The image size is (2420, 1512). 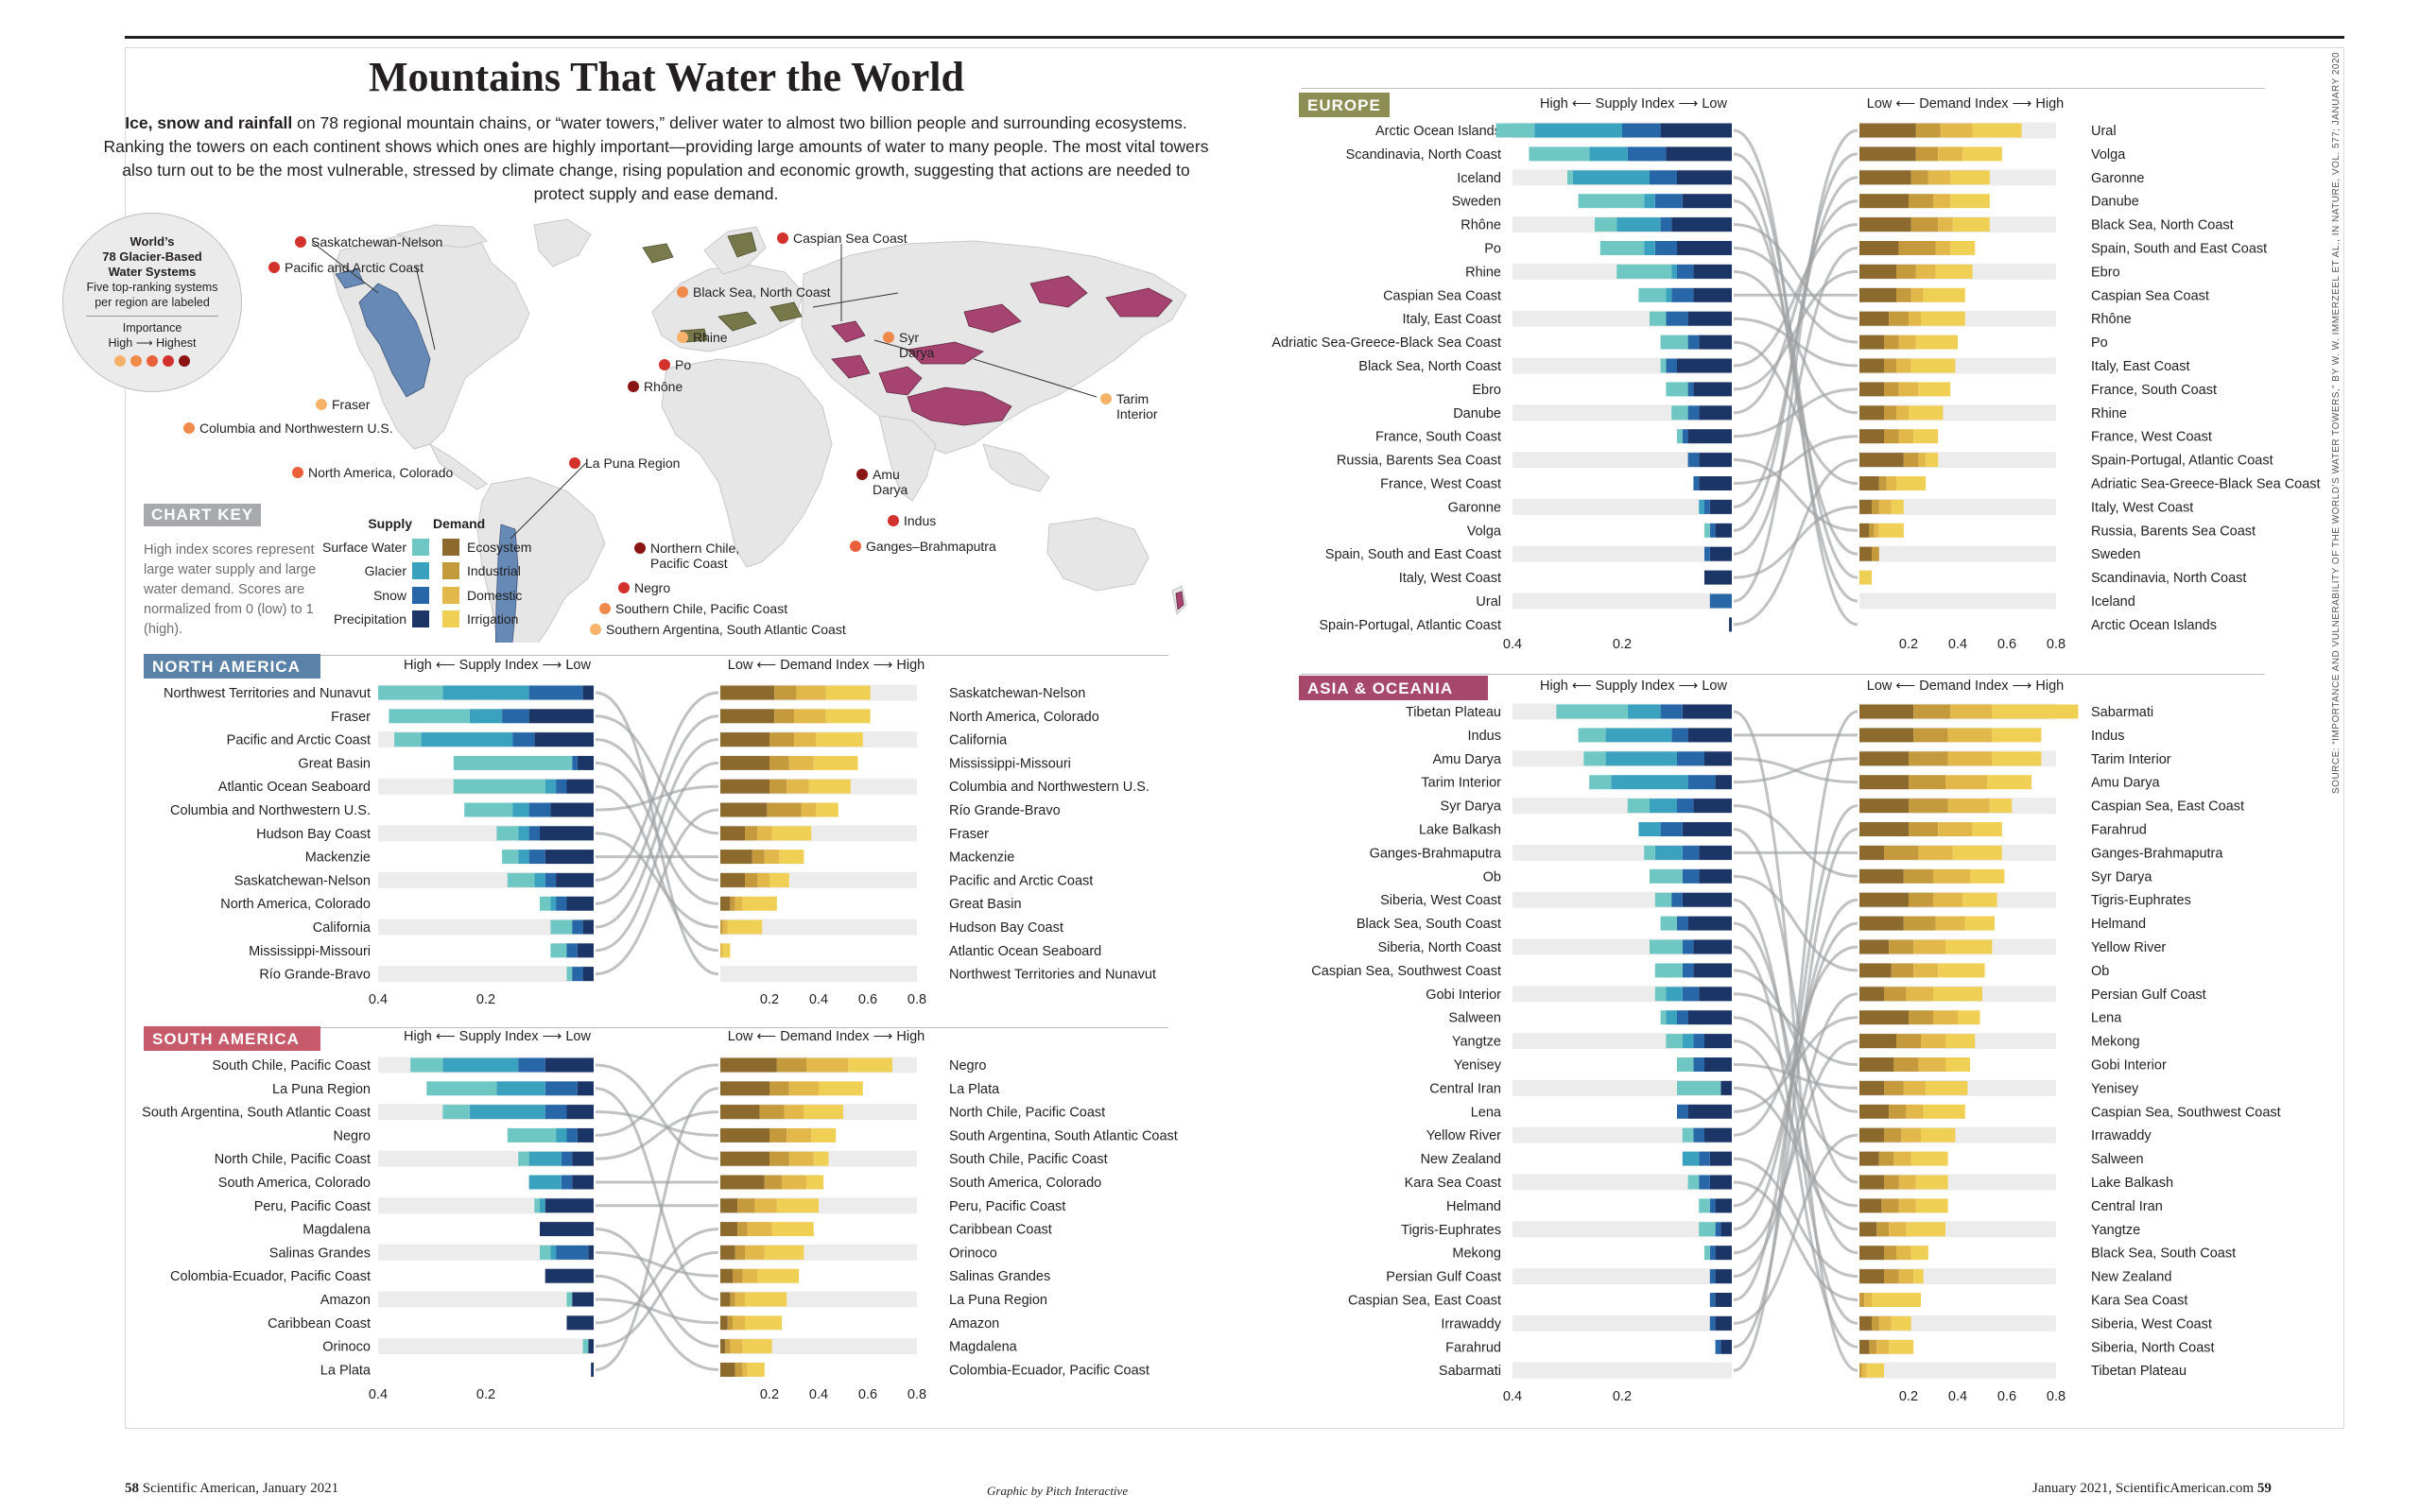 I want to click on demand-label-amu-darya: Amu Darya, so click(x=2125, y=783).